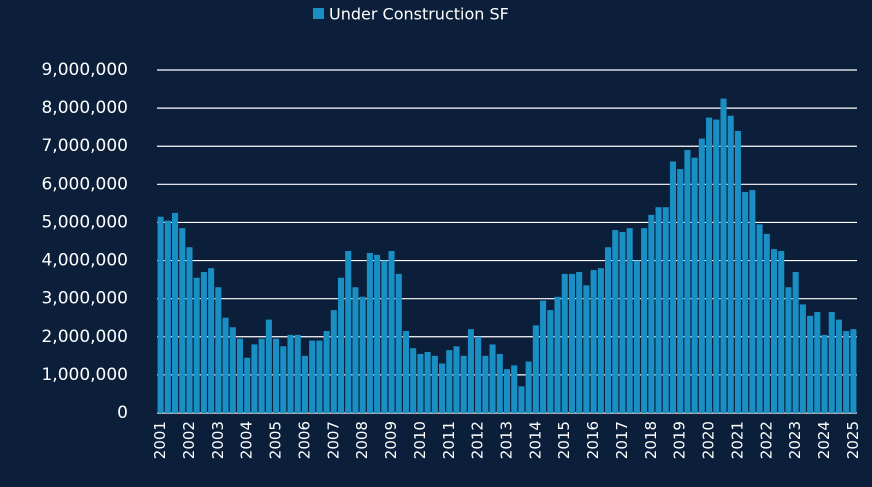 The width and height of the screenshot is (872, 487). What do you see at coordinates (449, 440) in the screenshot?
I see `x-tick-label: 2011` at bounding box center [449, 440].